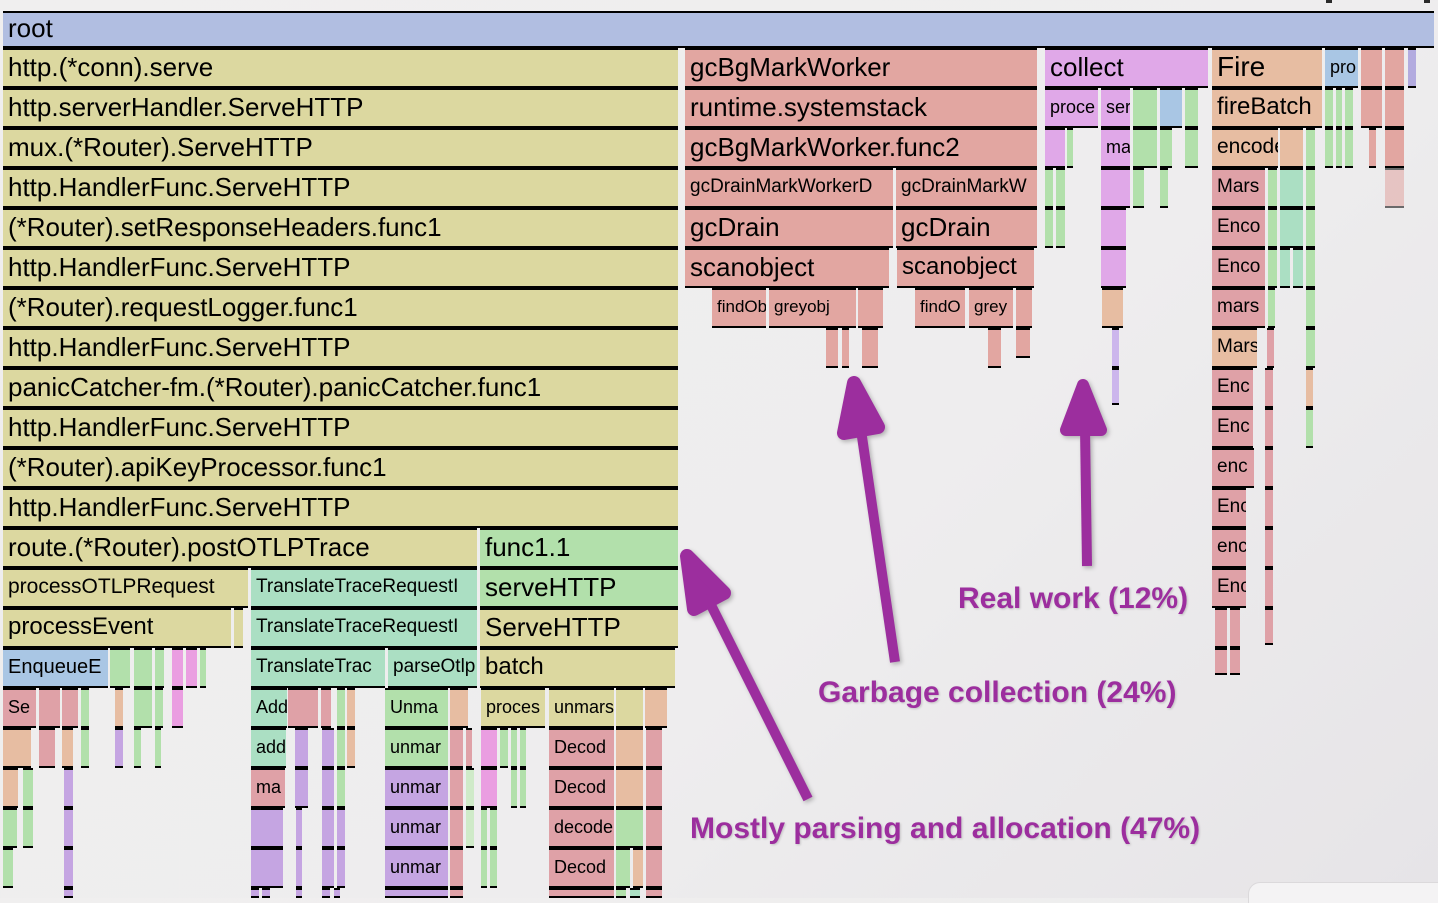 The height and width of the screenshot is (903, 1438). What do you see at coordinates (991, 308) in the screenshot?
I see `frame-grey: grey` at bounding box center [991, 308].